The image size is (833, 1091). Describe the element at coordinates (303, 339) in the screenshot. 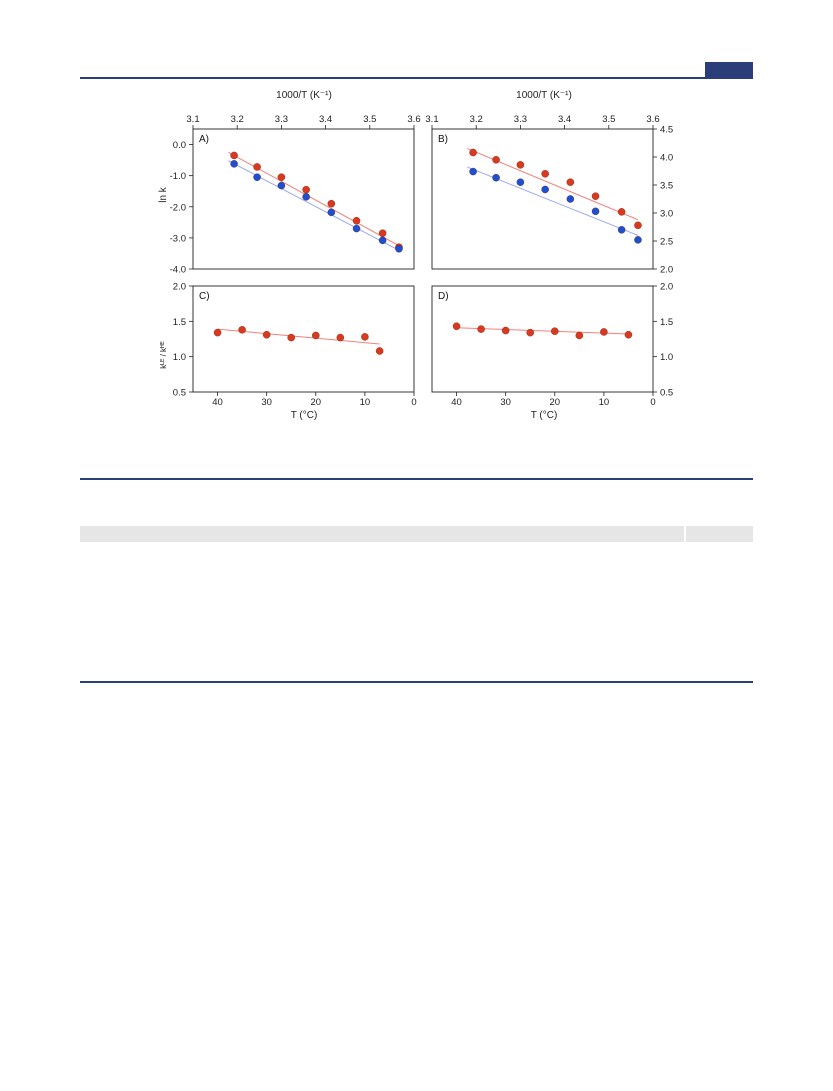

I see `panel-frame-c` at that location.